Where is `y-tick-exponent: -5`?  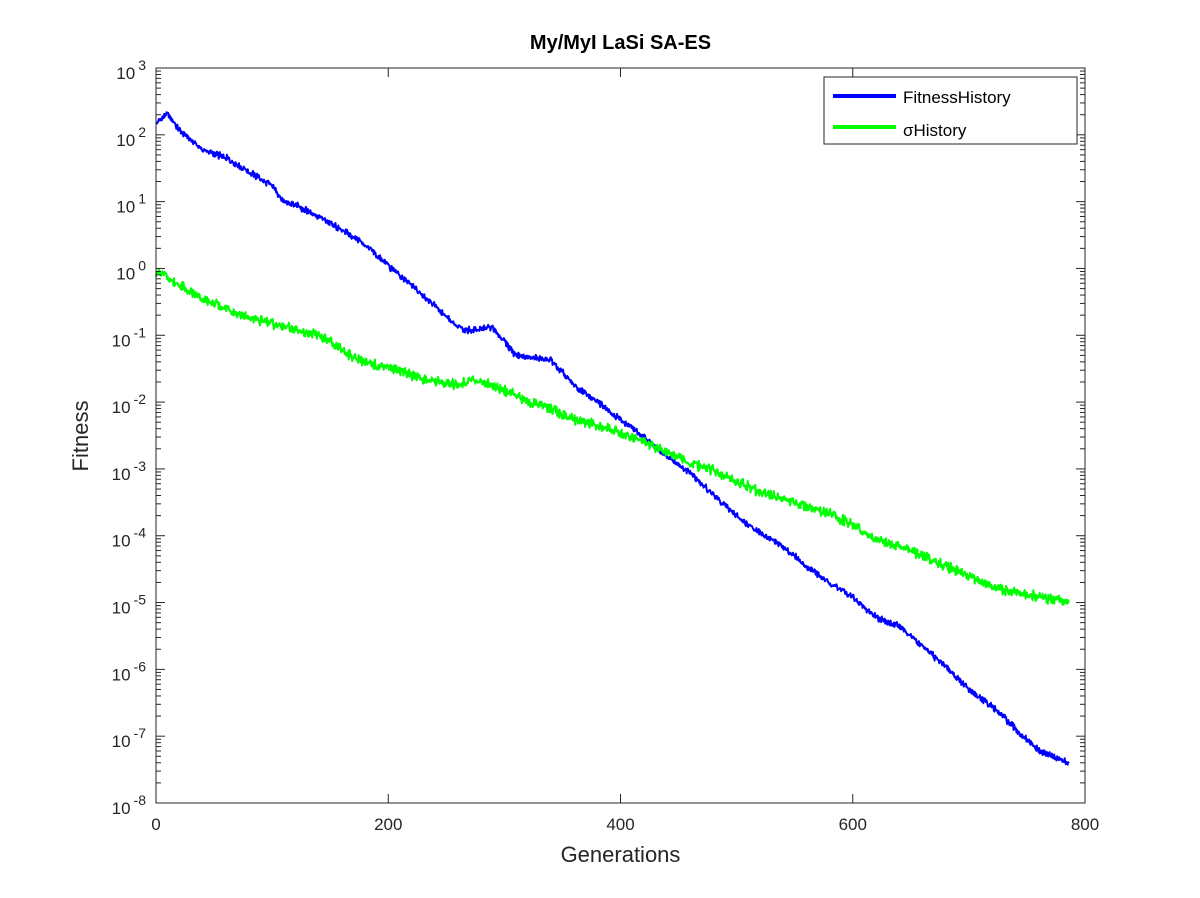
y-tick-exponent: -5 is located at coordinates (140, 600).